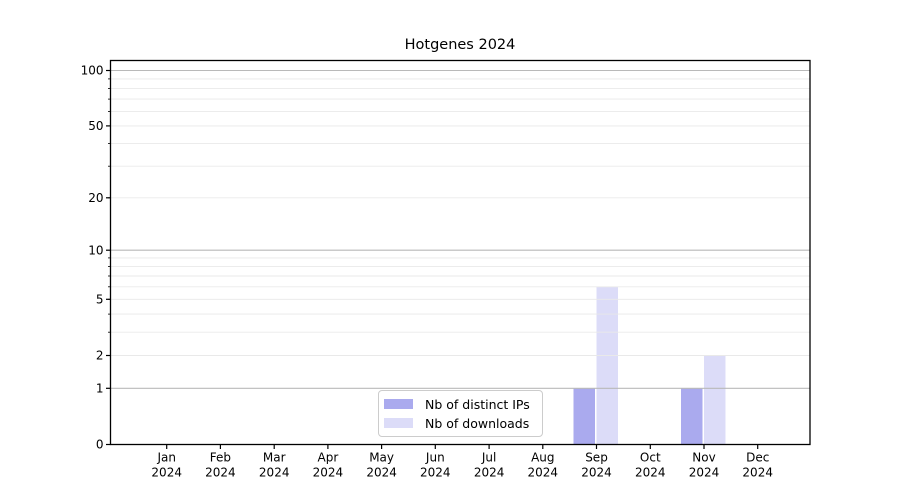  I want to click on legend-label-downloads: Nb of downloads, so click(477, 423).